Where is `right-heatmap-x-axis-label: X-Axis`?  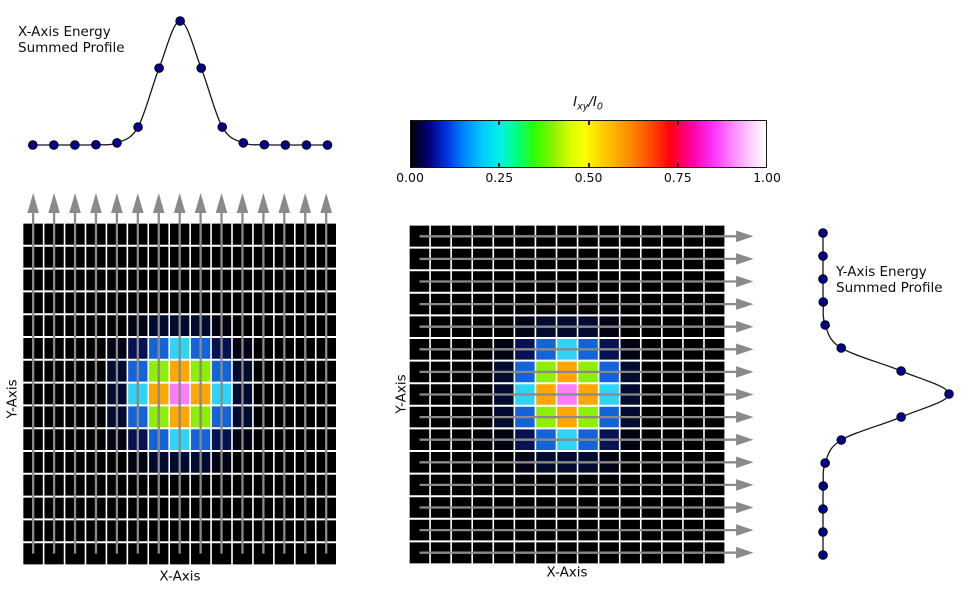
right-heatmap-x-axis-label: X-Axis is located at coordinates (567, 572).